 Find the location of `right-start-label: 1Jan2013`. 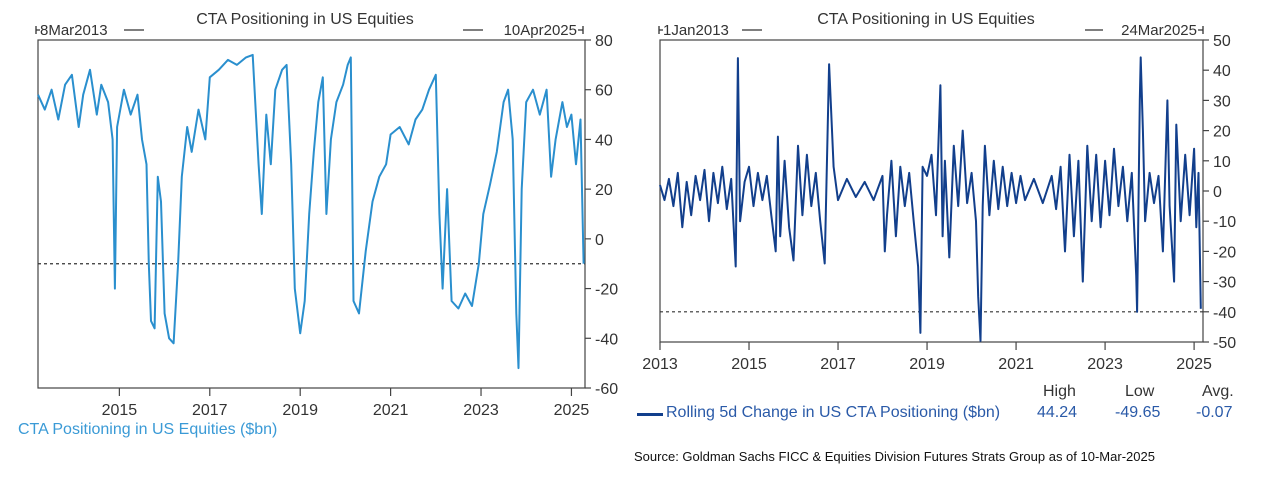

right-start-label: 1Jan2013 is located at coordinates (696, 30).